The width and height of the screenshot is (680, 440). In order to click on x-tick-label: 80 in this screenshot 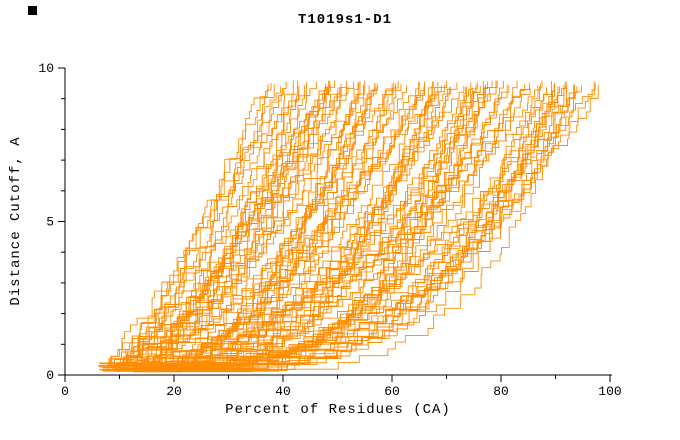, I will do `click(501, 391)`.